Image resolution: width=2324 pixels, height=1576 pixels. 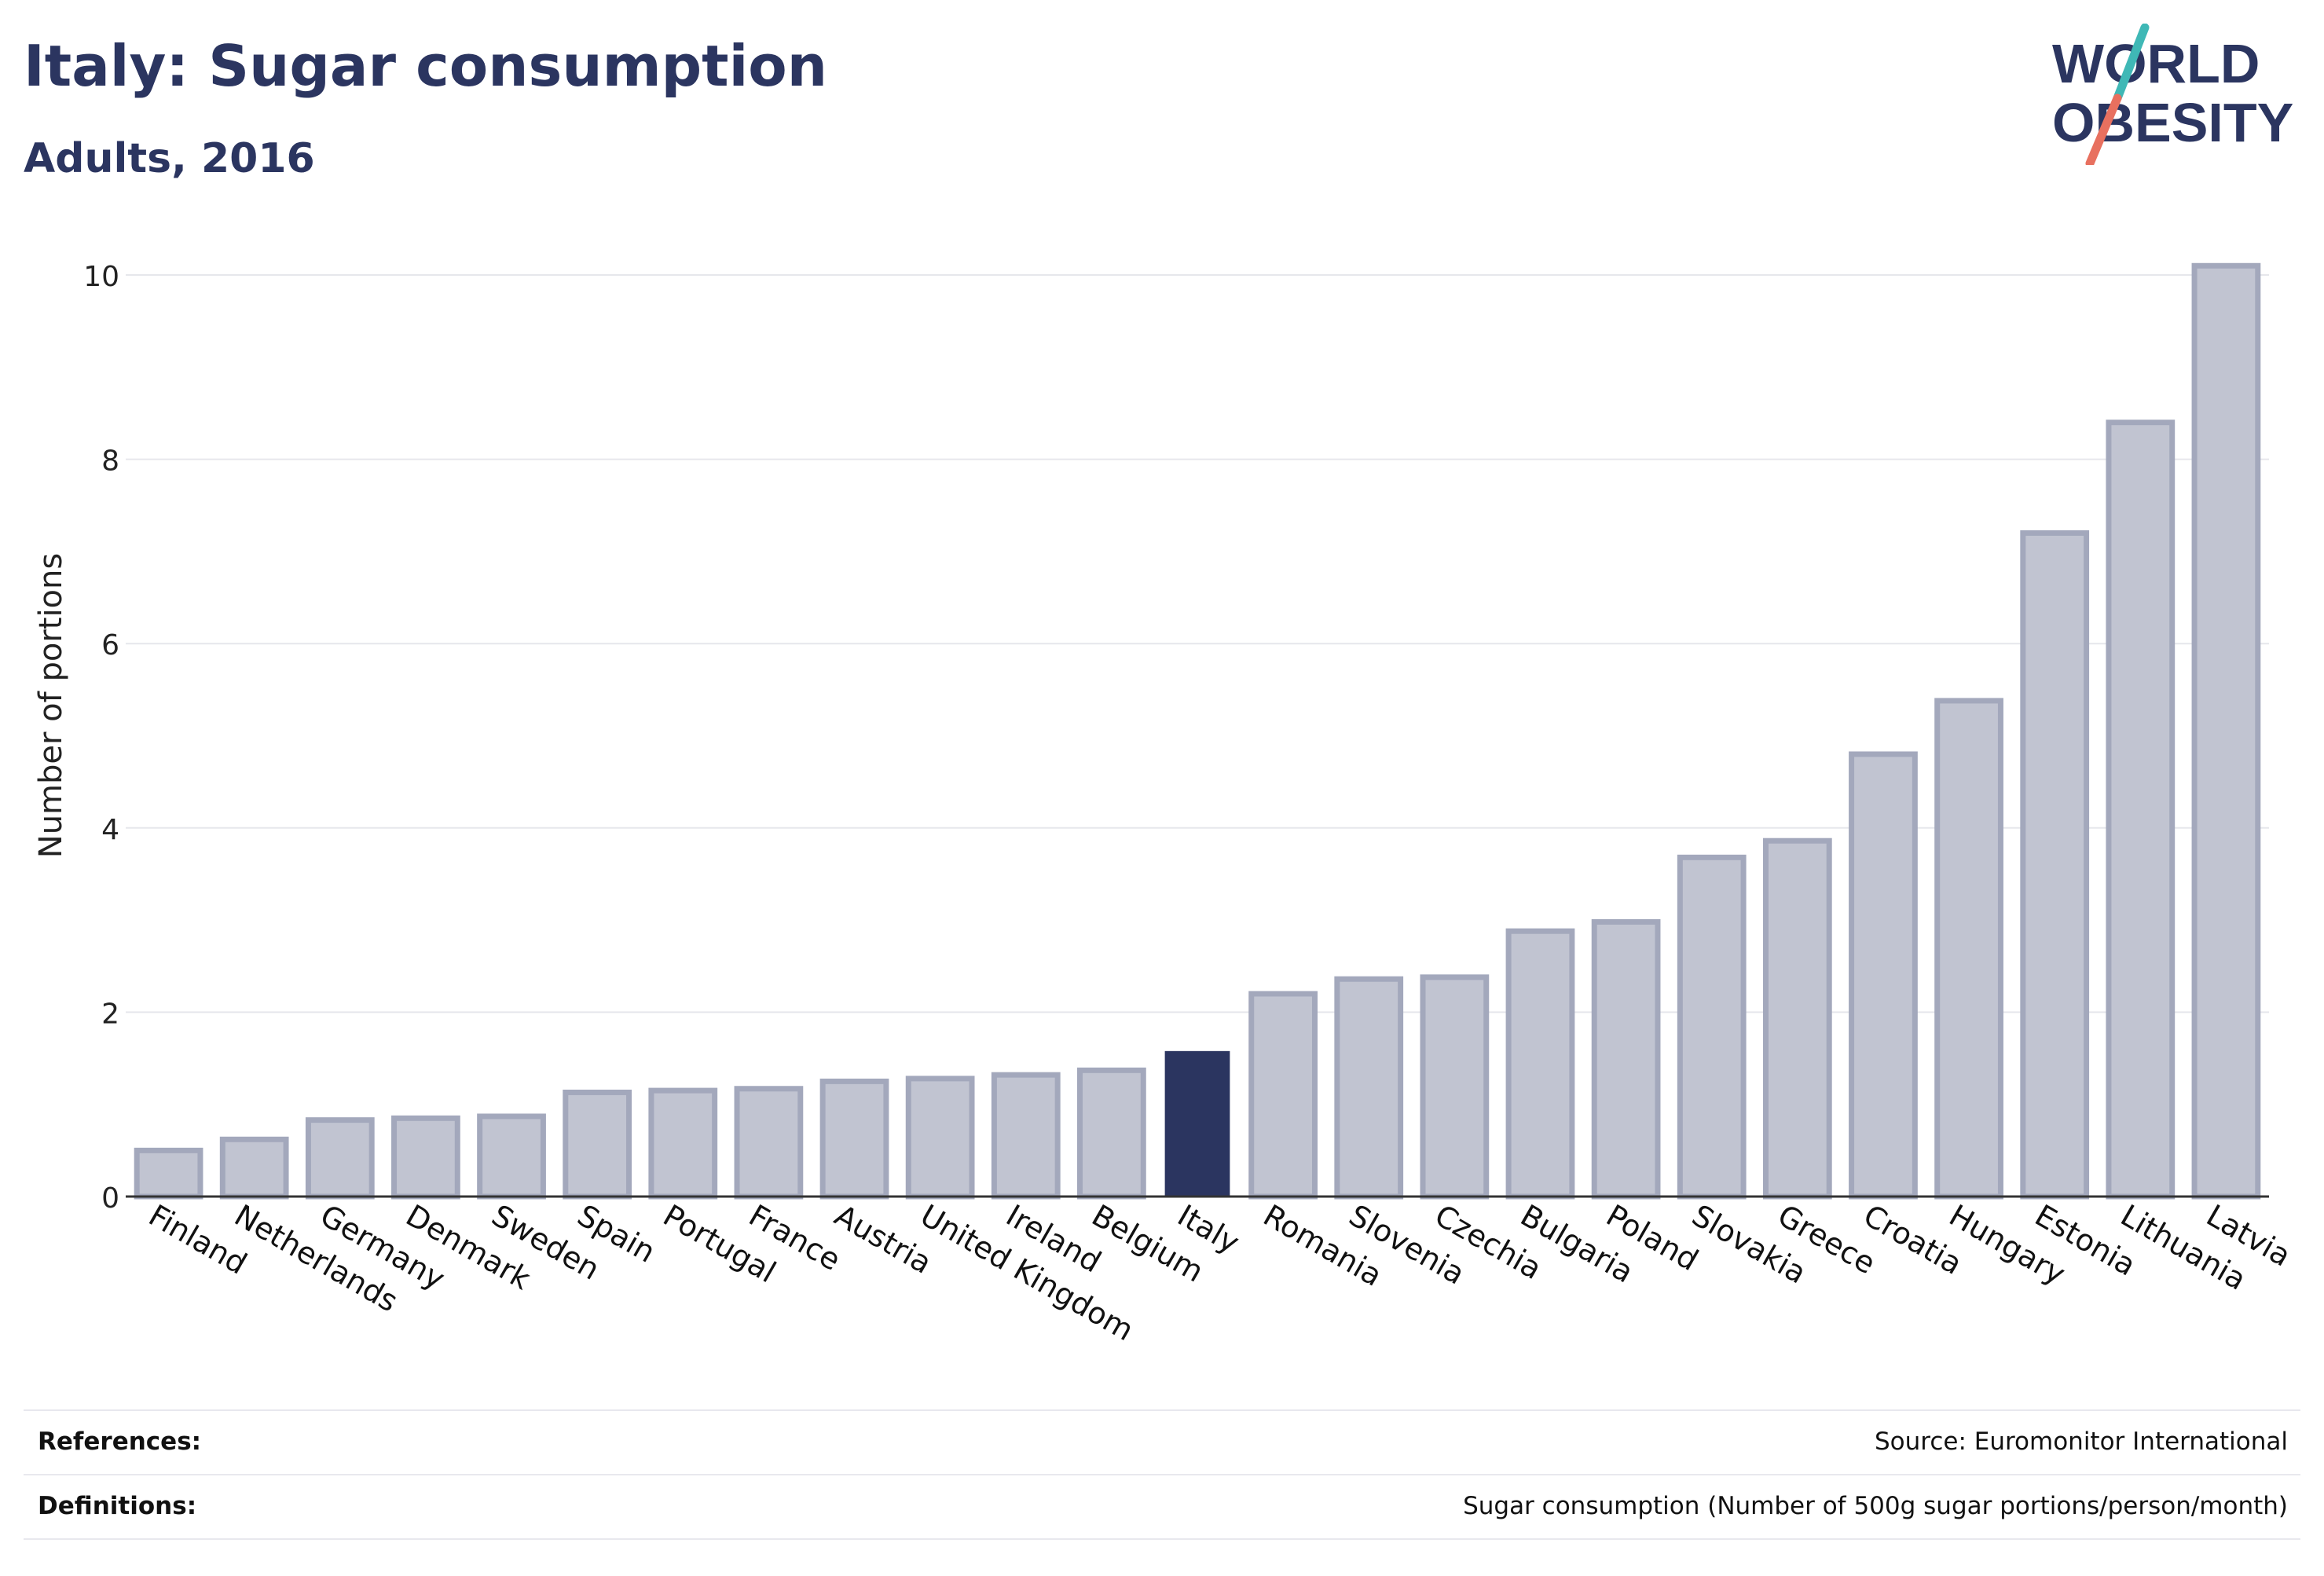 I want to click on page-title: Italy: Sugar consumption, so click(x=425, y=66).